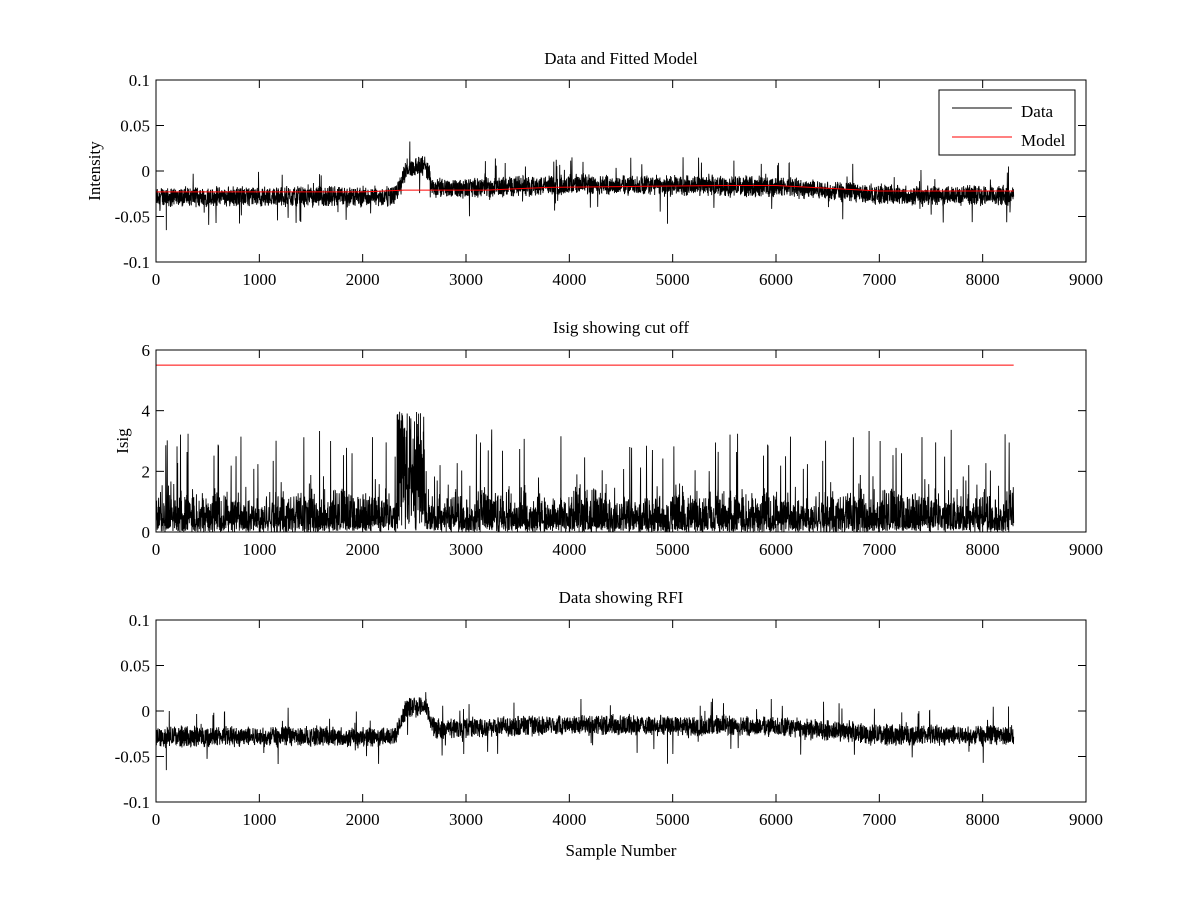  What do you see at coordinates (146, 411) in the screenshot?
I see `y-tick-label: 4` at bounding box center [146, 411].